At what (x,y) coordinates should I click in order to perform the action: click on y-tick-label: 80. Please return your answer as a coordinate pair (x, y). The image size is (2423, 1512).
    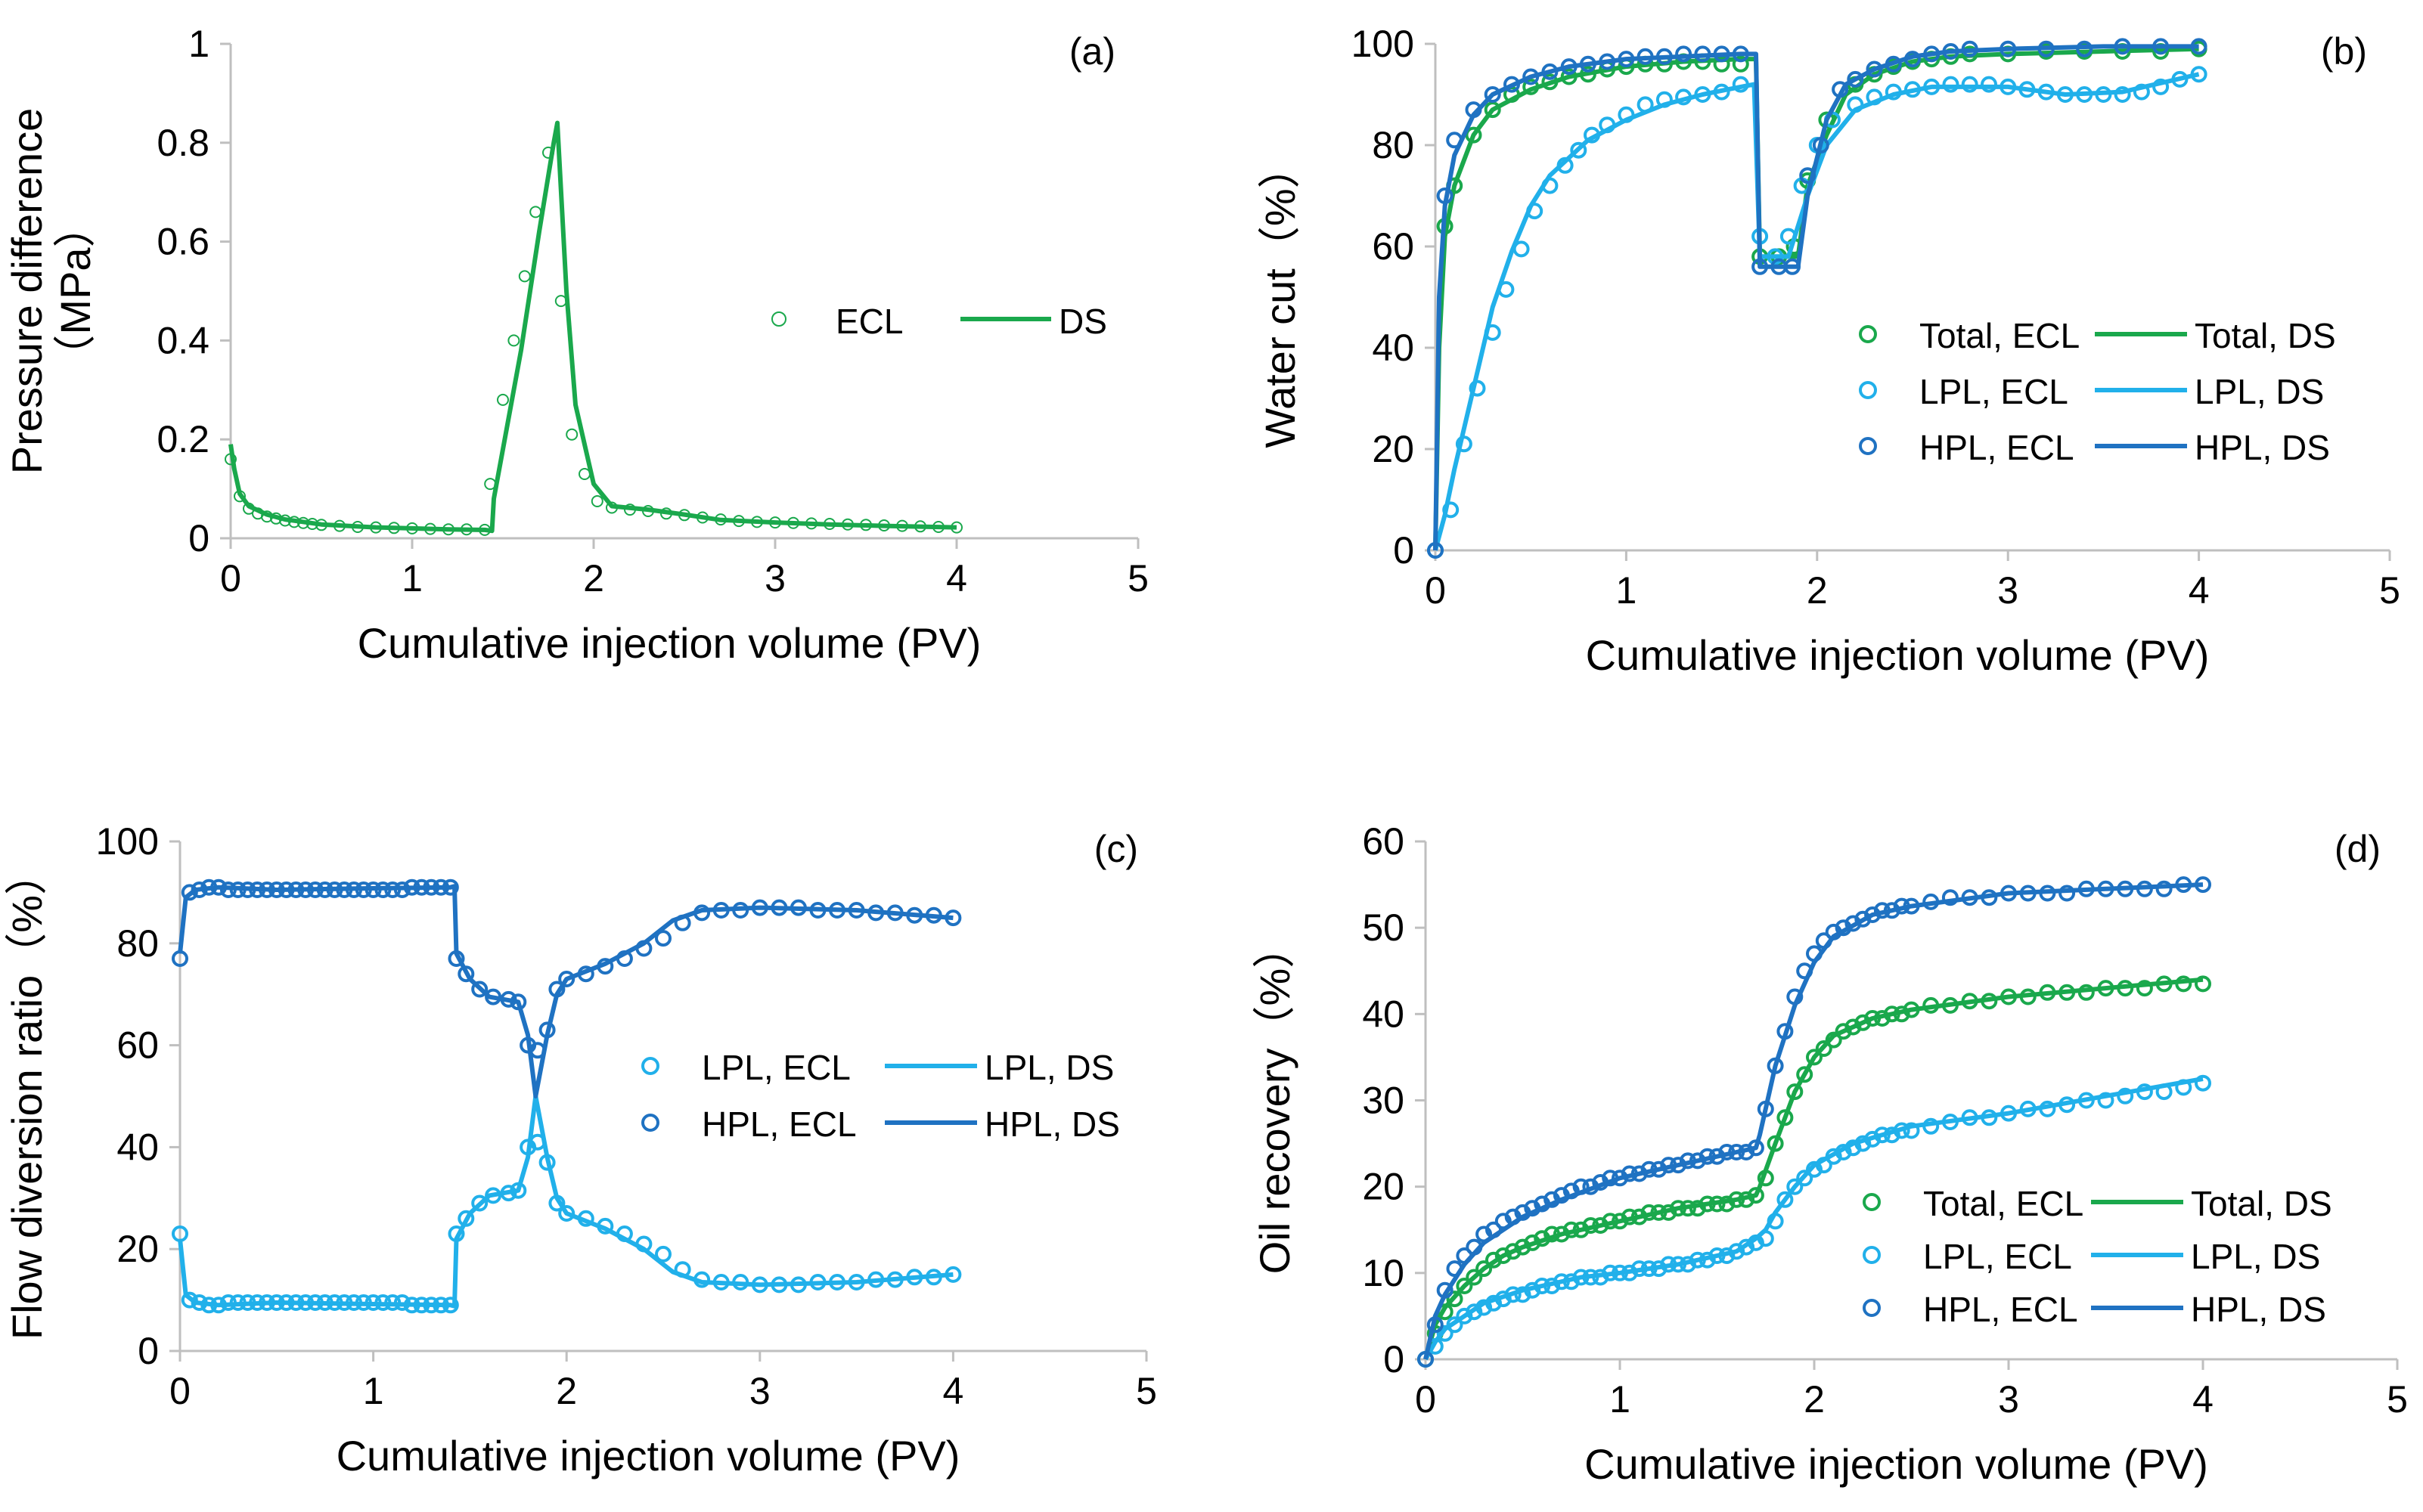
    Looking at the image, I should click on (137, 943).